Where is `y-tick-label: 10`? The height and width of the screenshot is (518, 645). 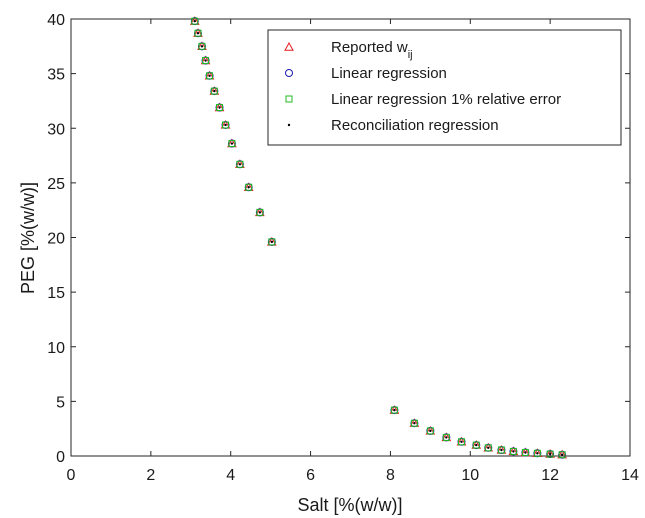 y-tick-label: 10 is located at coordinates (56, 348).